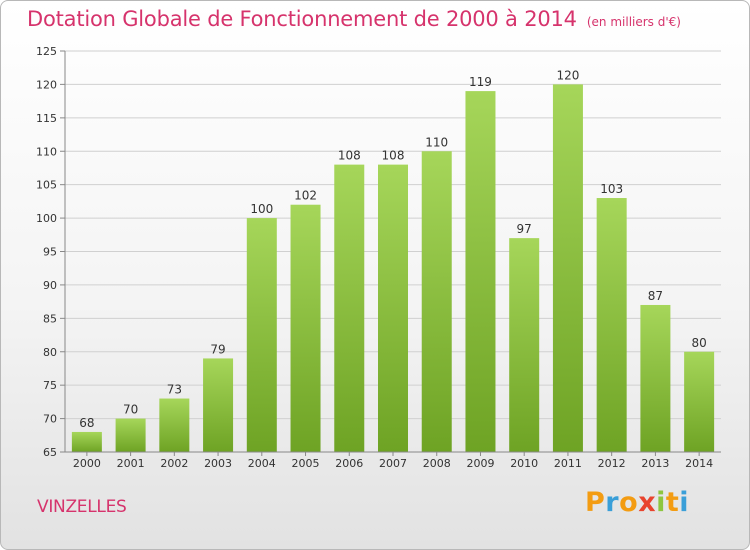  What do you see at coordinates (647, 502) in the screenshot?
I see `logo-letter: x` at bounding box center [647, 502].